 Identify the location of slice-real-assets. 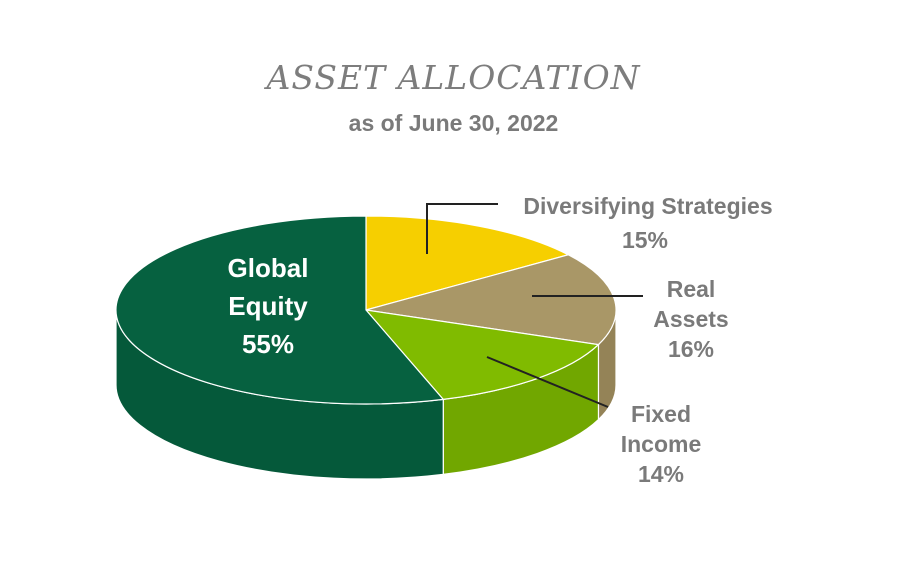
(491, 300).